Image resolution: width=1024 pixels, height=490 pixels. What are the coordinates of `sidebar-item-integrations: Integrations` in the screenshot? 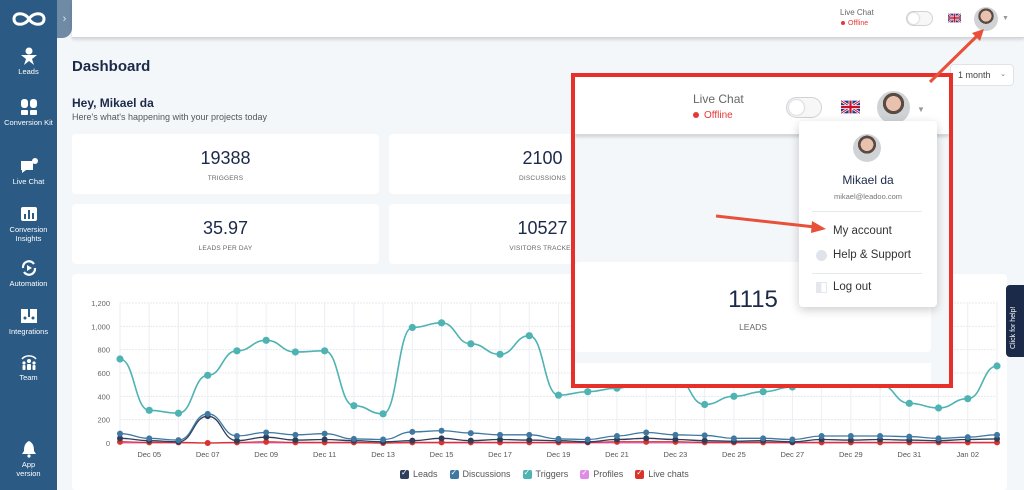 It's located at (28, 321).